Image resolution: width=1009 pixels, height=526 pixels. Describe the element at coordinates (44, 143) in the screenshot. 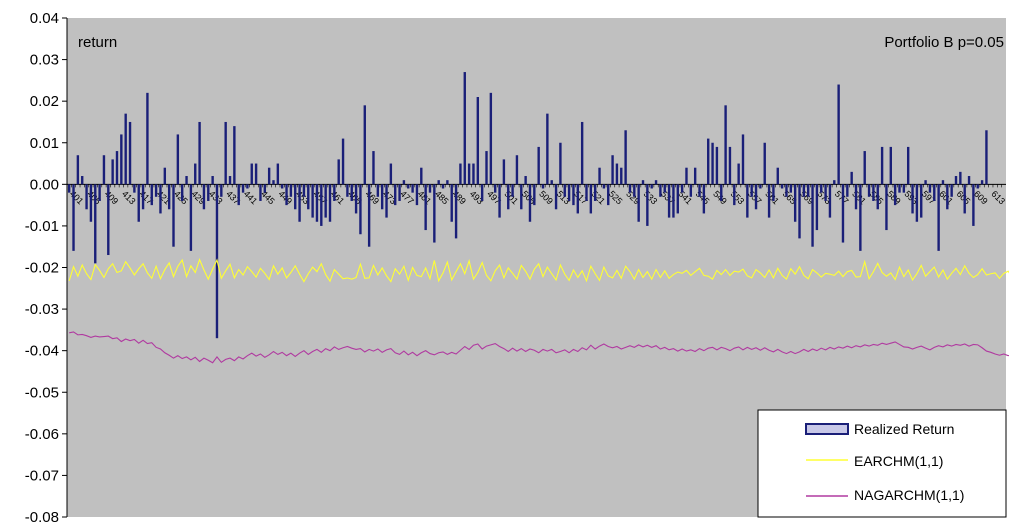

I see `y-tick-label: 0.01` at that location.